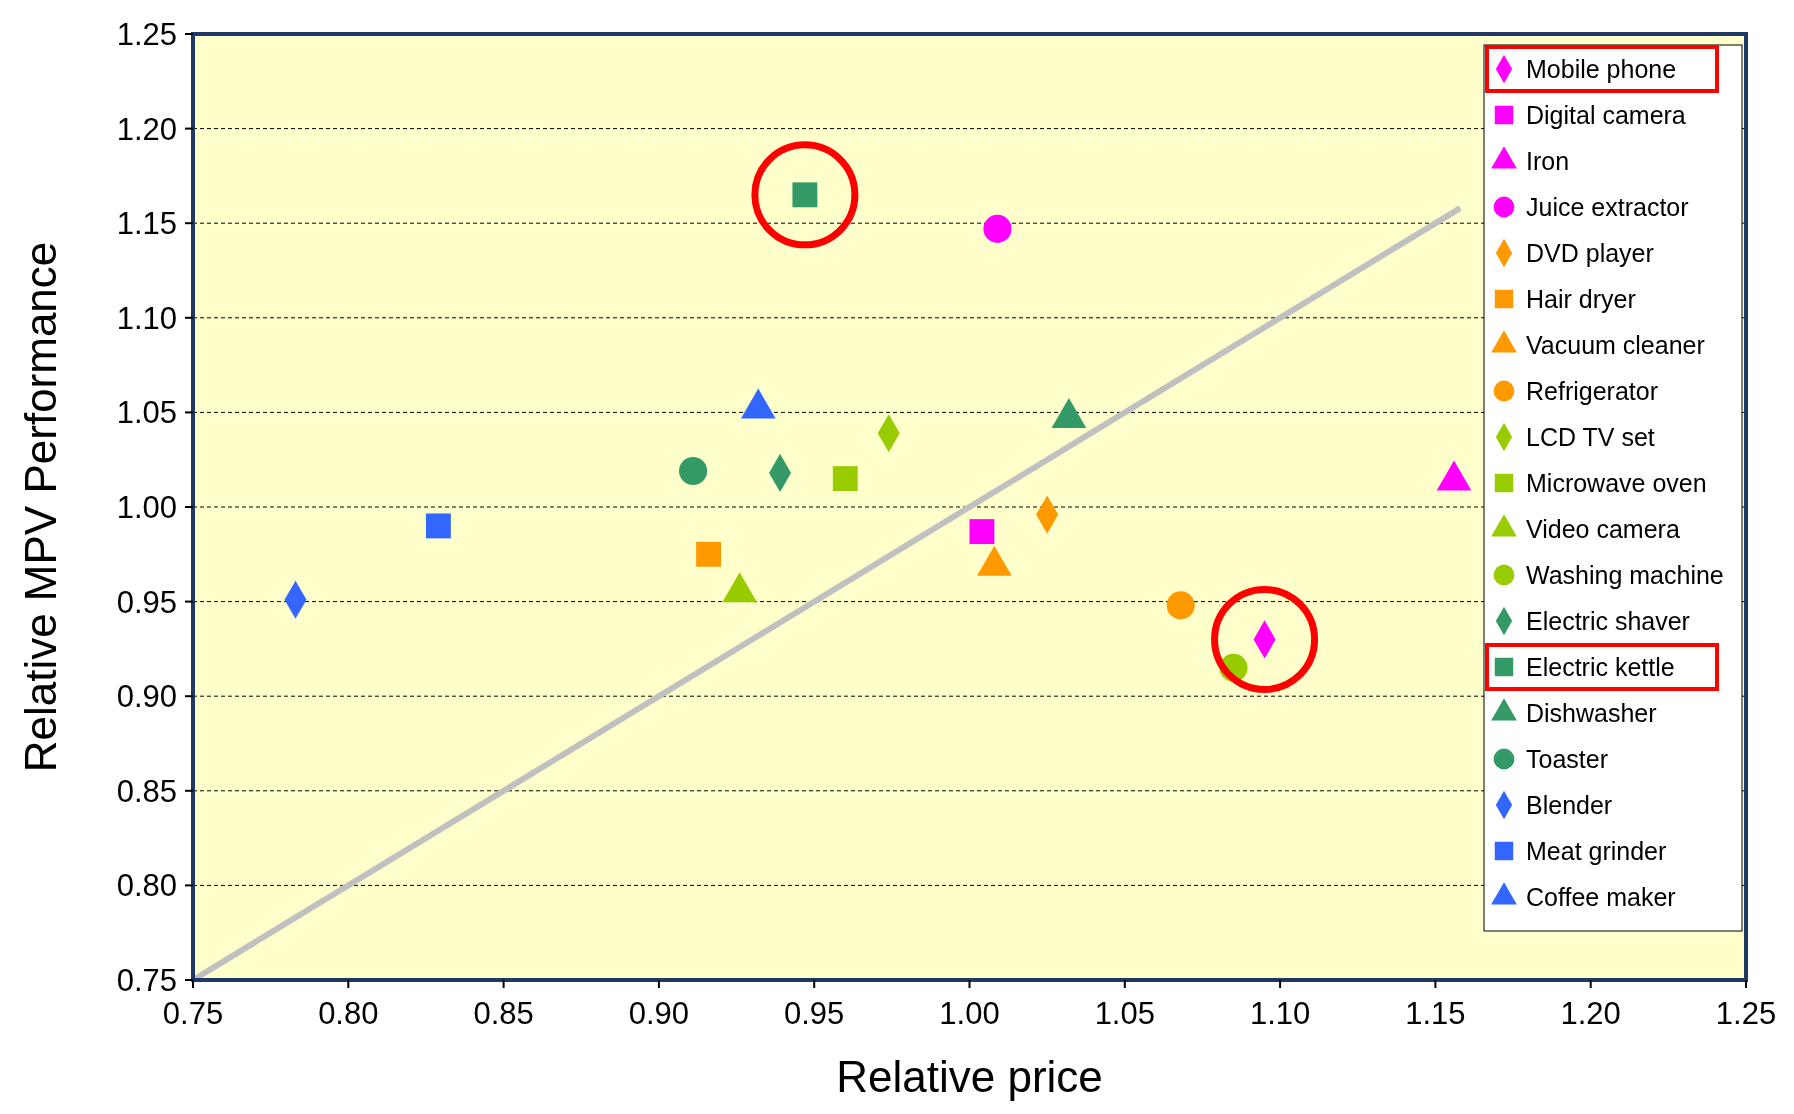 The image size is (1794, 1114). What do you see at coordinates (146, 507) in the screenshot?
I see `y-tick-label: 1.00` at bounding box center [146, 507].